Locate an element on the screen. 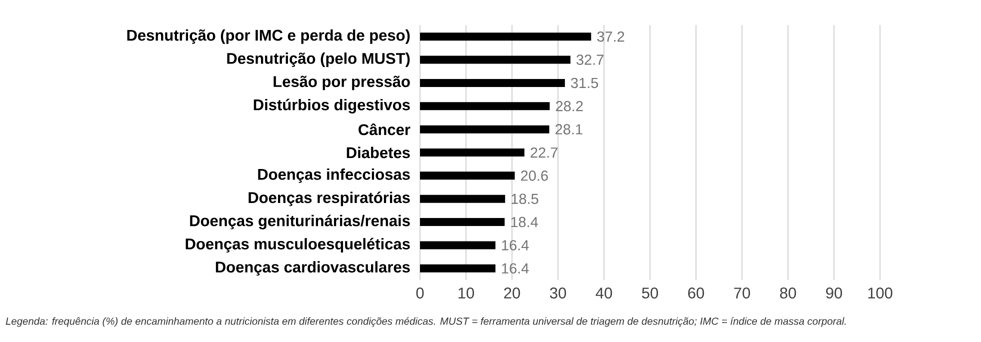  x-tick-label: 60 is located at coordinates (696, 293).